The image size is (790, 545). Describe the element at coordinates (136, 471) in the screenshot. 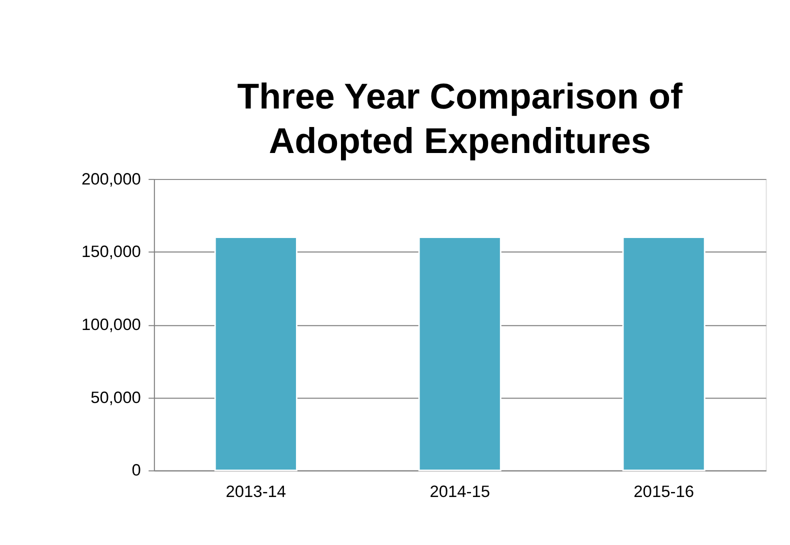

I see `y-tick-label: 0` at that location.